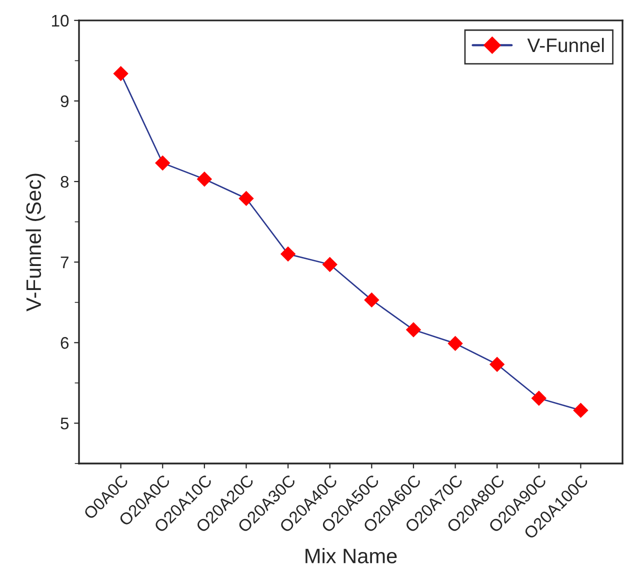 This screenshot has width=632, height=583. I want to click on y-axis-title: V-Funnel (Sec), so click(36, 243).